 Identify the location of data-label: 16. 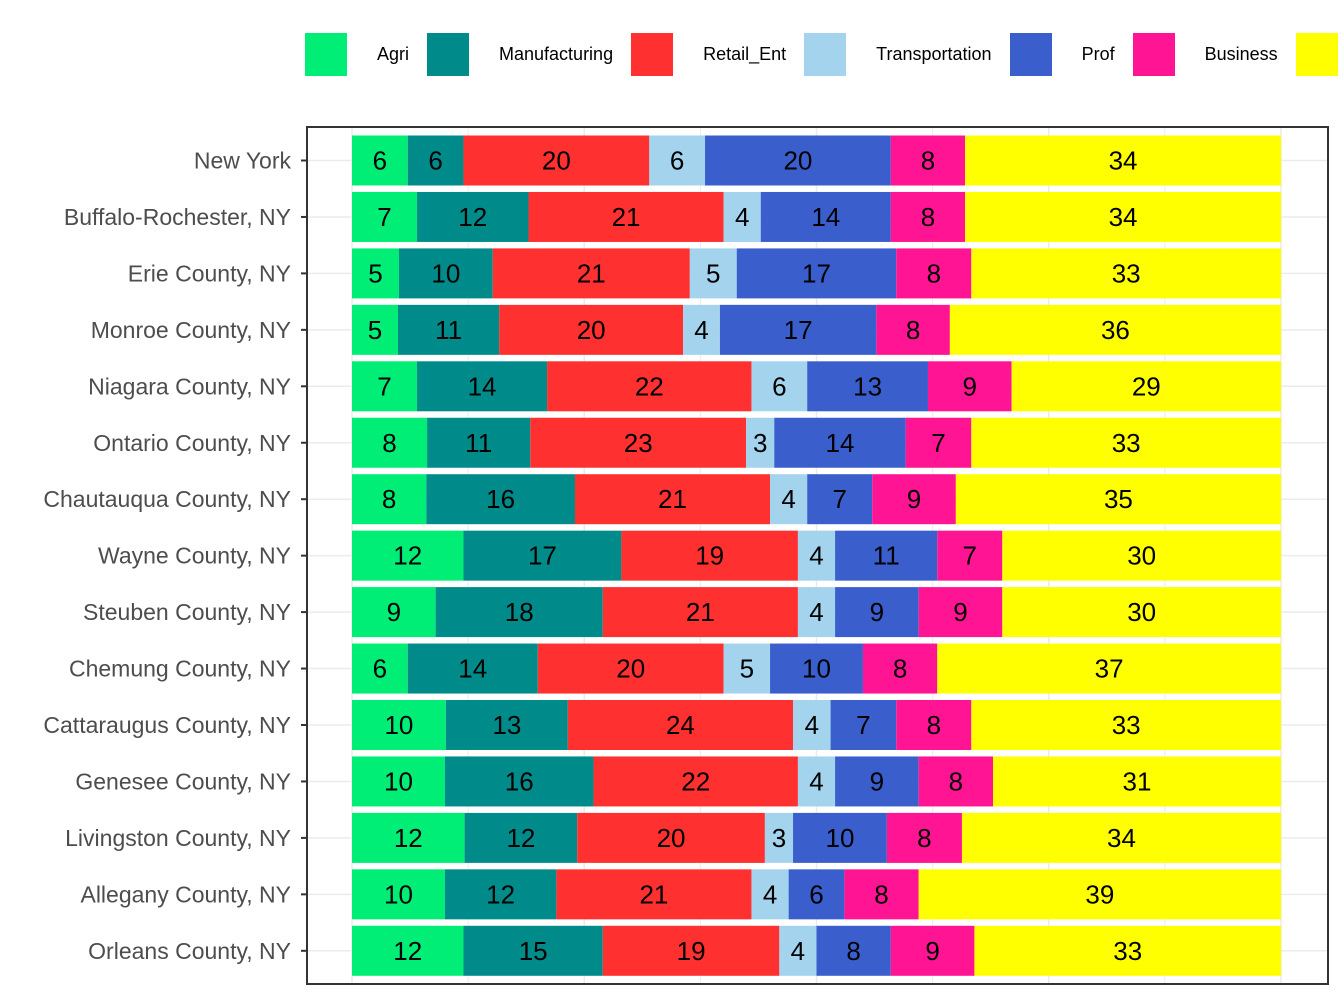
(519, 781).